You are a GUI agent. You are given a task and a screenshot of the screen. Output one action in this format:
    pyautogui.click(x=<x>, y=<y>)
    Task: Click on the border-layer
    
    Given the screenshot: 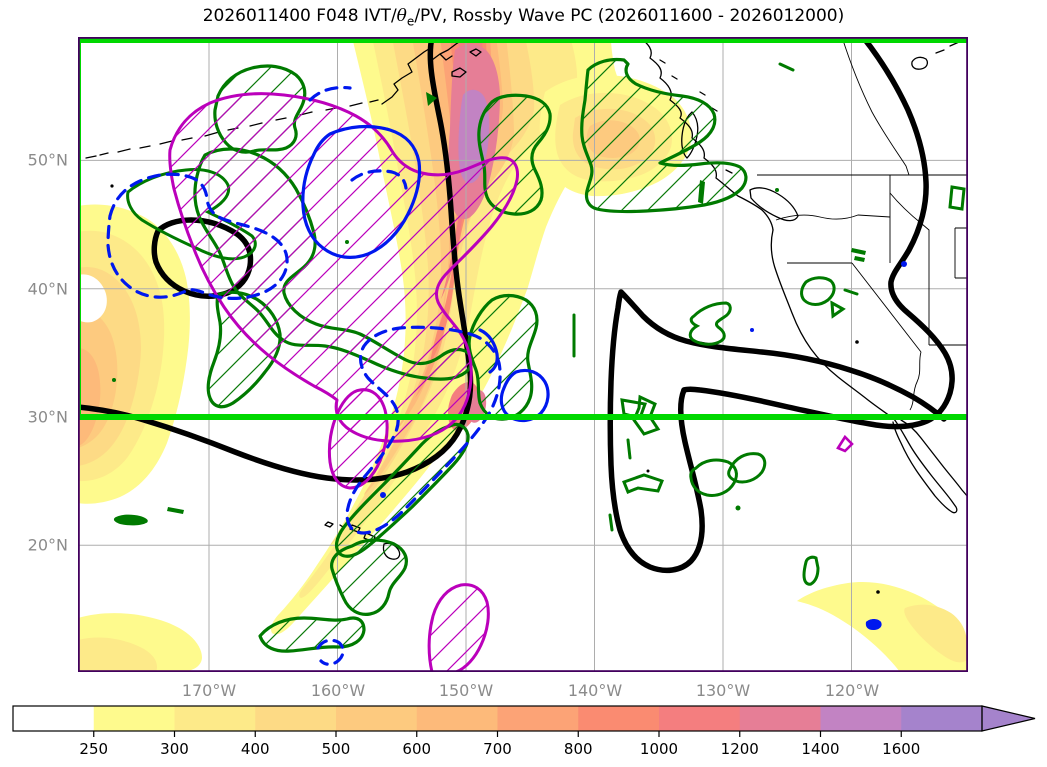 What is the action you would take?
    pyautogui.click(x=862, y=223)
    